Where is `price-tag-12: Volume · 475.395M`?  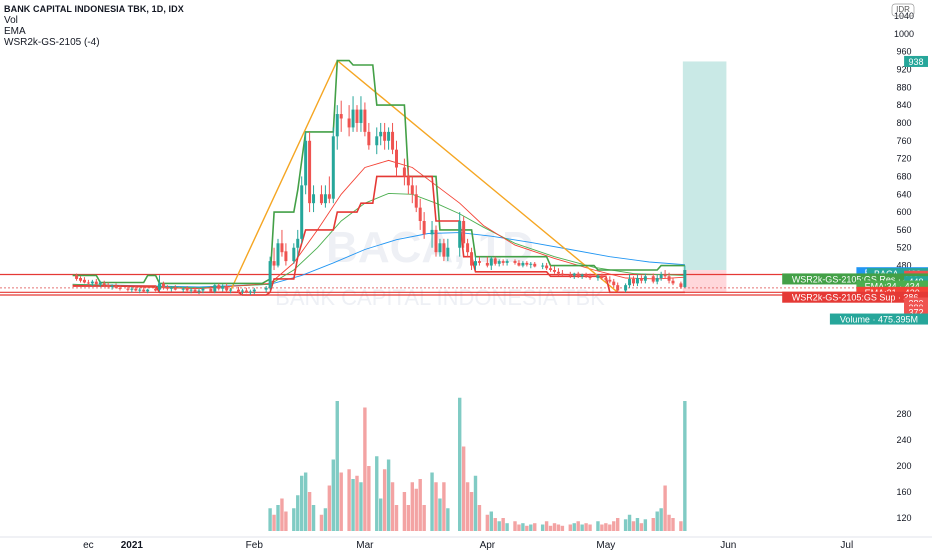 price-tag-12: Volume · 475.395M is located at coordinates (879, 320).